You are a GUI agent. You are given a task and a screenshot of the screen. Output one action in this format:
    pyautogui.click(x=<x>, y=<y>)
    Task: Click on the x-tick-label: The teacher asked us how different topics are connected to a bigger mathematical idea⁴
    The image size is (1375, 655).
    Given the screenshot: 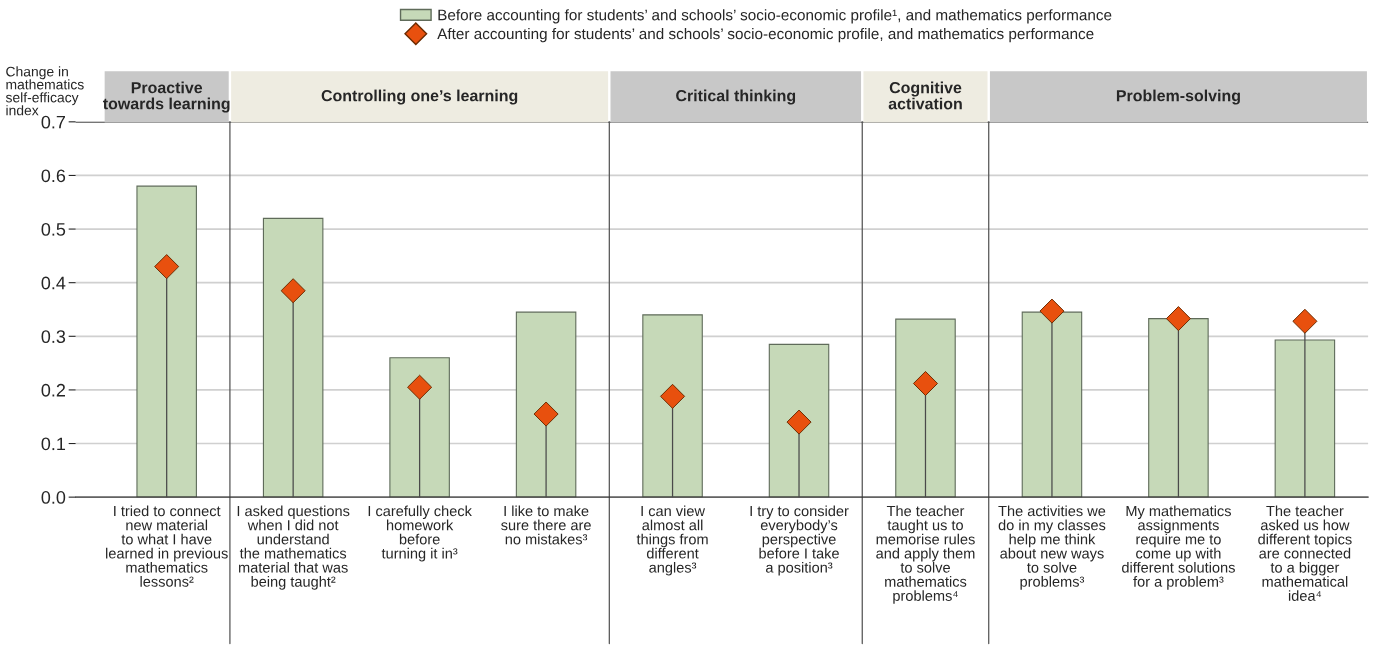 What is the action you would take?
    pyautogui.click(x=1305, y=553)
    